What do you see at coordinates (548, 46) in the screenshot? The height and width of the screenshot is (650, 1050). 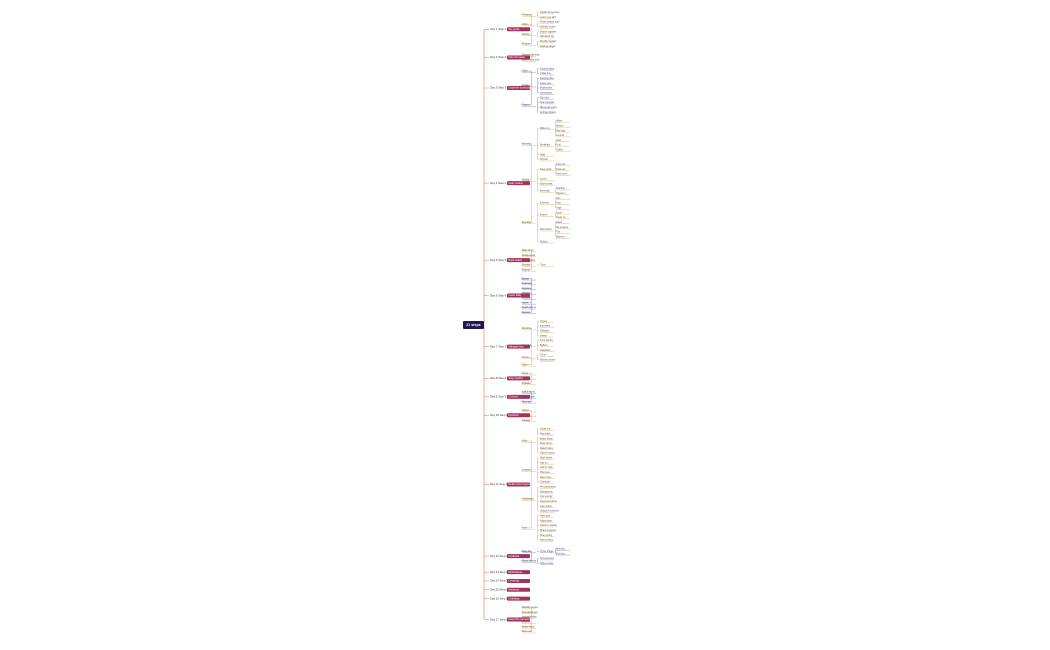 I see `node-label: Savings target` at bounding box center [548, 46].